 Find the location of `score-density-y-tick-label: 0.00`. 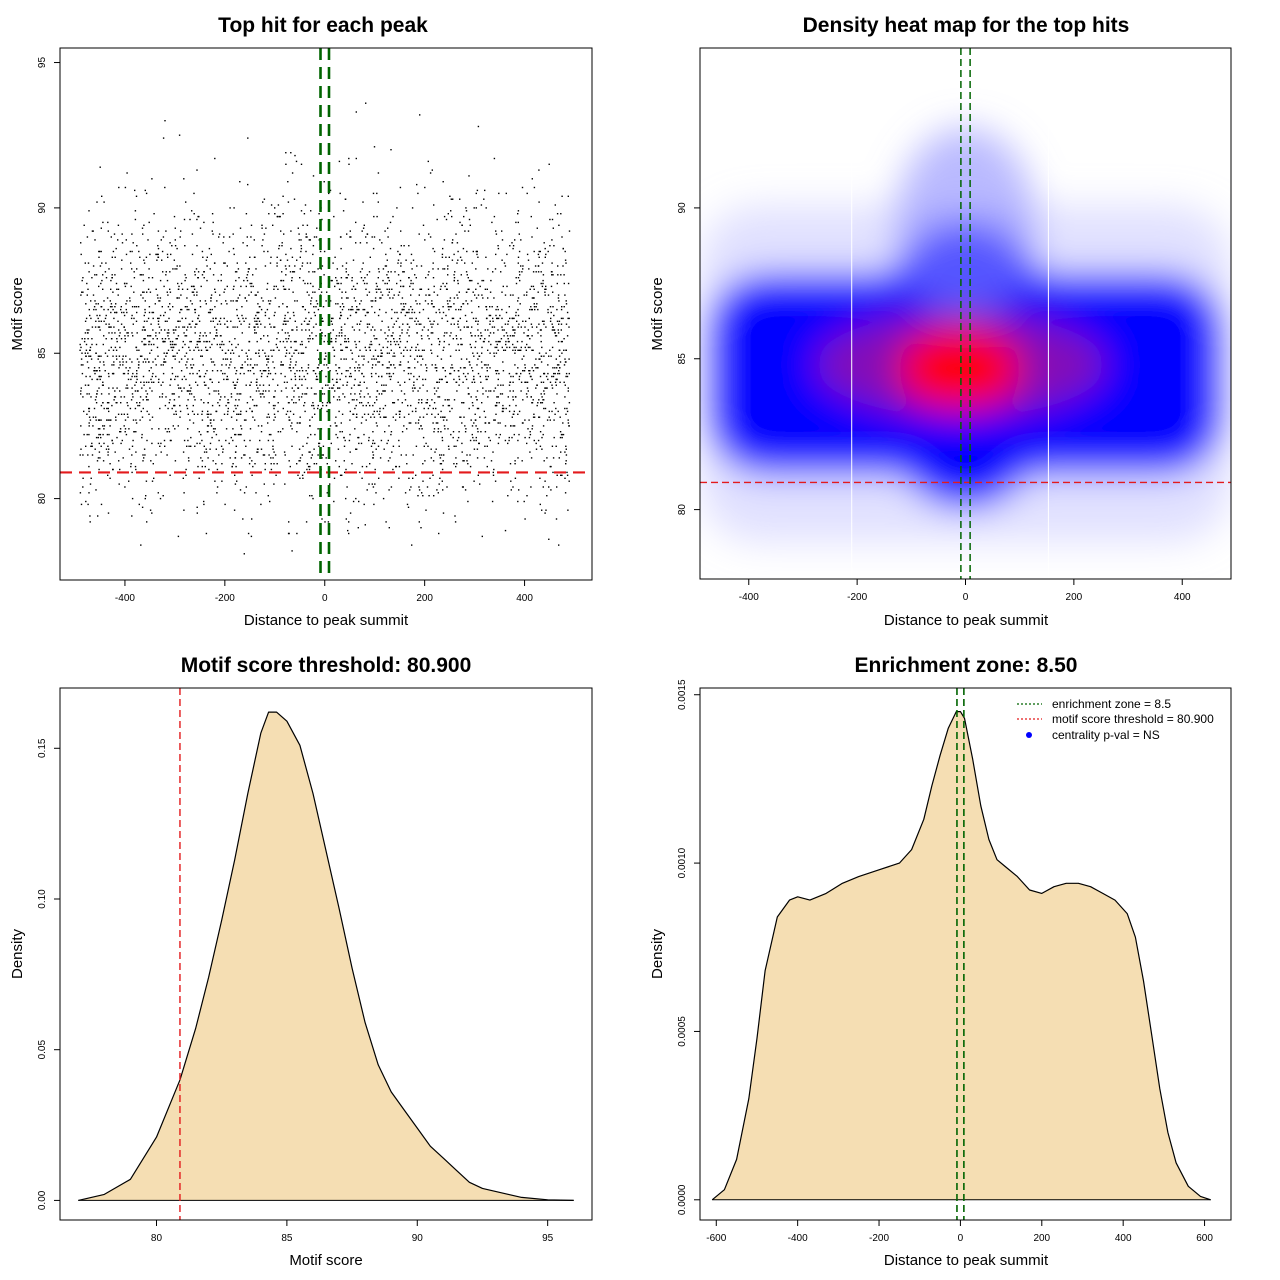

score-density-y-tick-label: 0.00 is located at coordinates (42, 1200).